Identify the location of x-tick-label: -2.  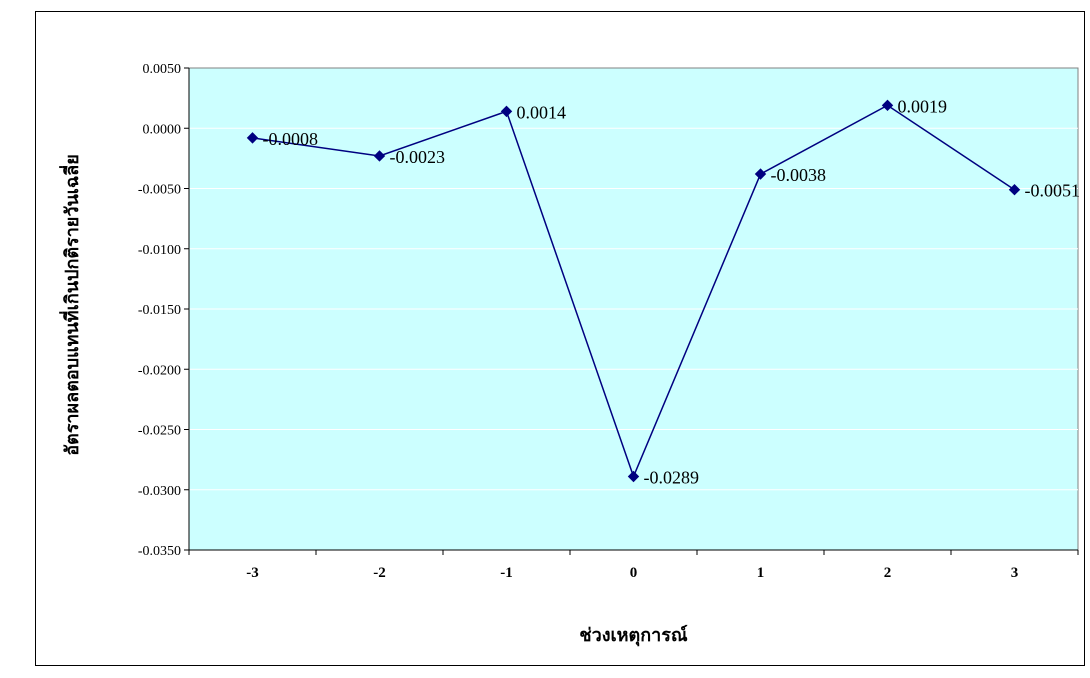
(379, 573).